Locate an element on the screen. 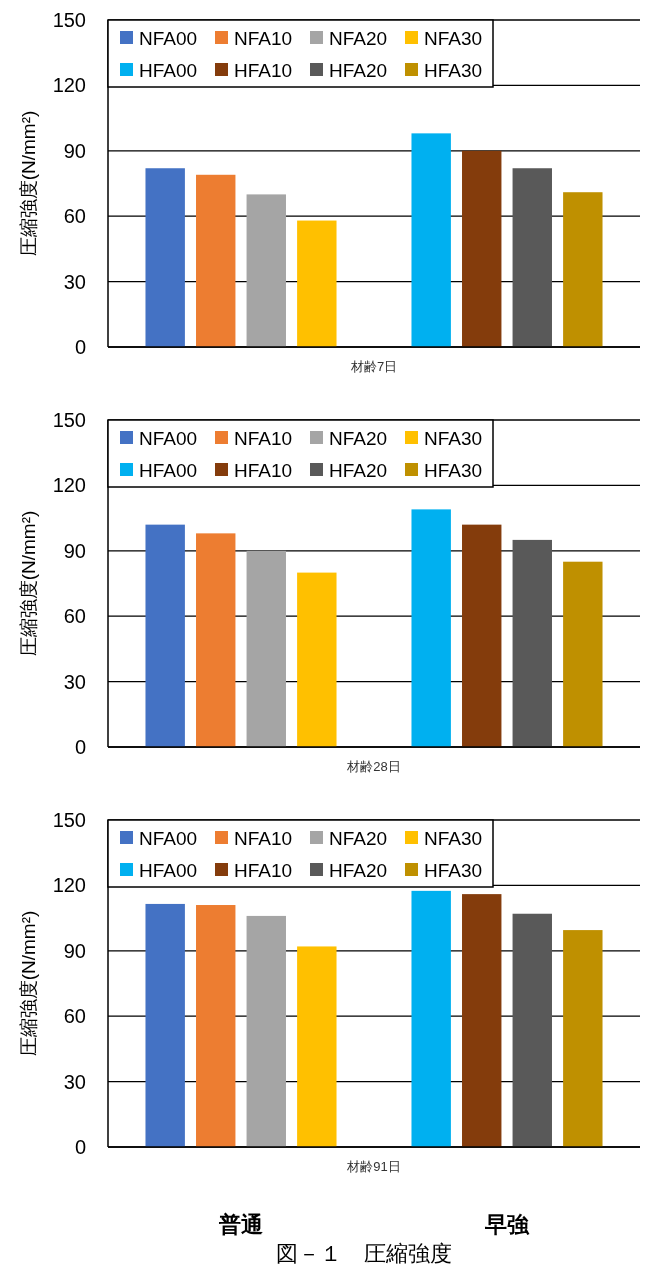  x-tick-label: 早強 is located at coordinates (507, 1224).